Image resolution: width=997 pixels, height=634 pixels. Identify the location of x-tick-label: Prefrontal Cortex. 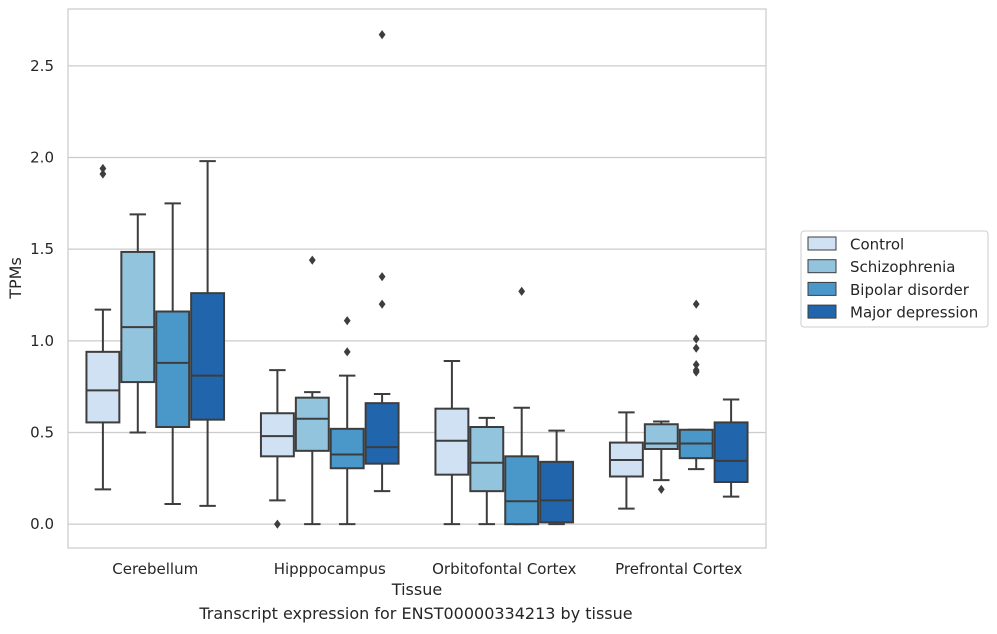
(678, 569).